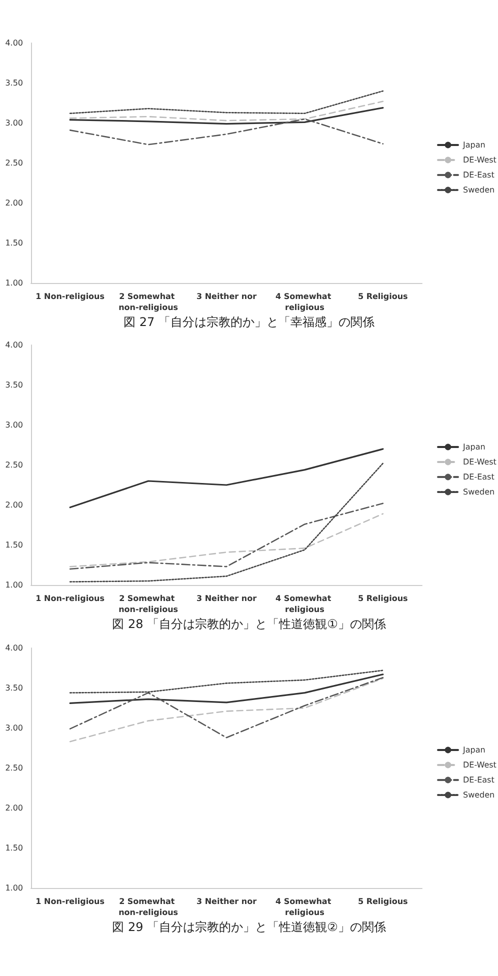  What do you see at coordinates (249, 927) in the screenshot?
I see `text: 図 29 「自分は宗教的か」と「性道徳観②」の関係` at bounding box center [249, 927].